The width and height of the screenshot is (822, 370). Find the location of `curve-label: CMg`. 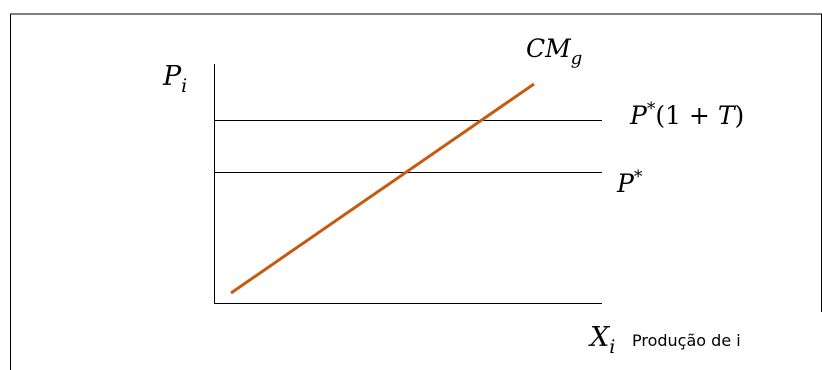

curve-label: CMg is located at coordinates (554, 51).